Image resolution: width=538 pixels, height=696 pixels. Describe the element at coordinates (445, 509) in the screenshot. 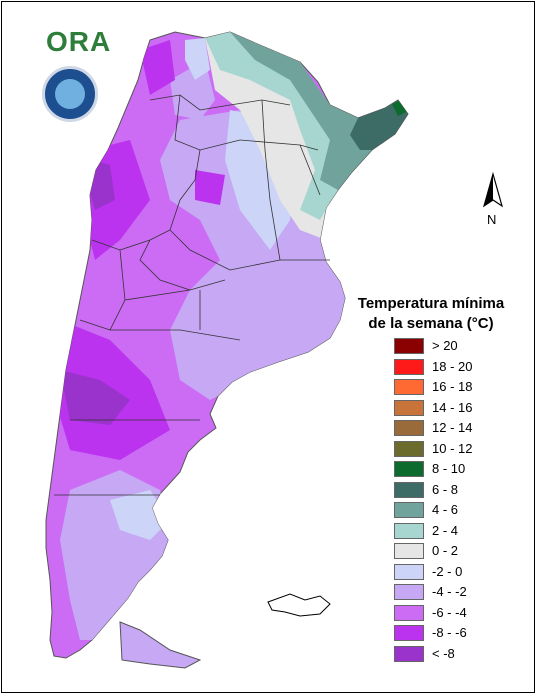

I see `legend-label: 4 - 6` at that location.